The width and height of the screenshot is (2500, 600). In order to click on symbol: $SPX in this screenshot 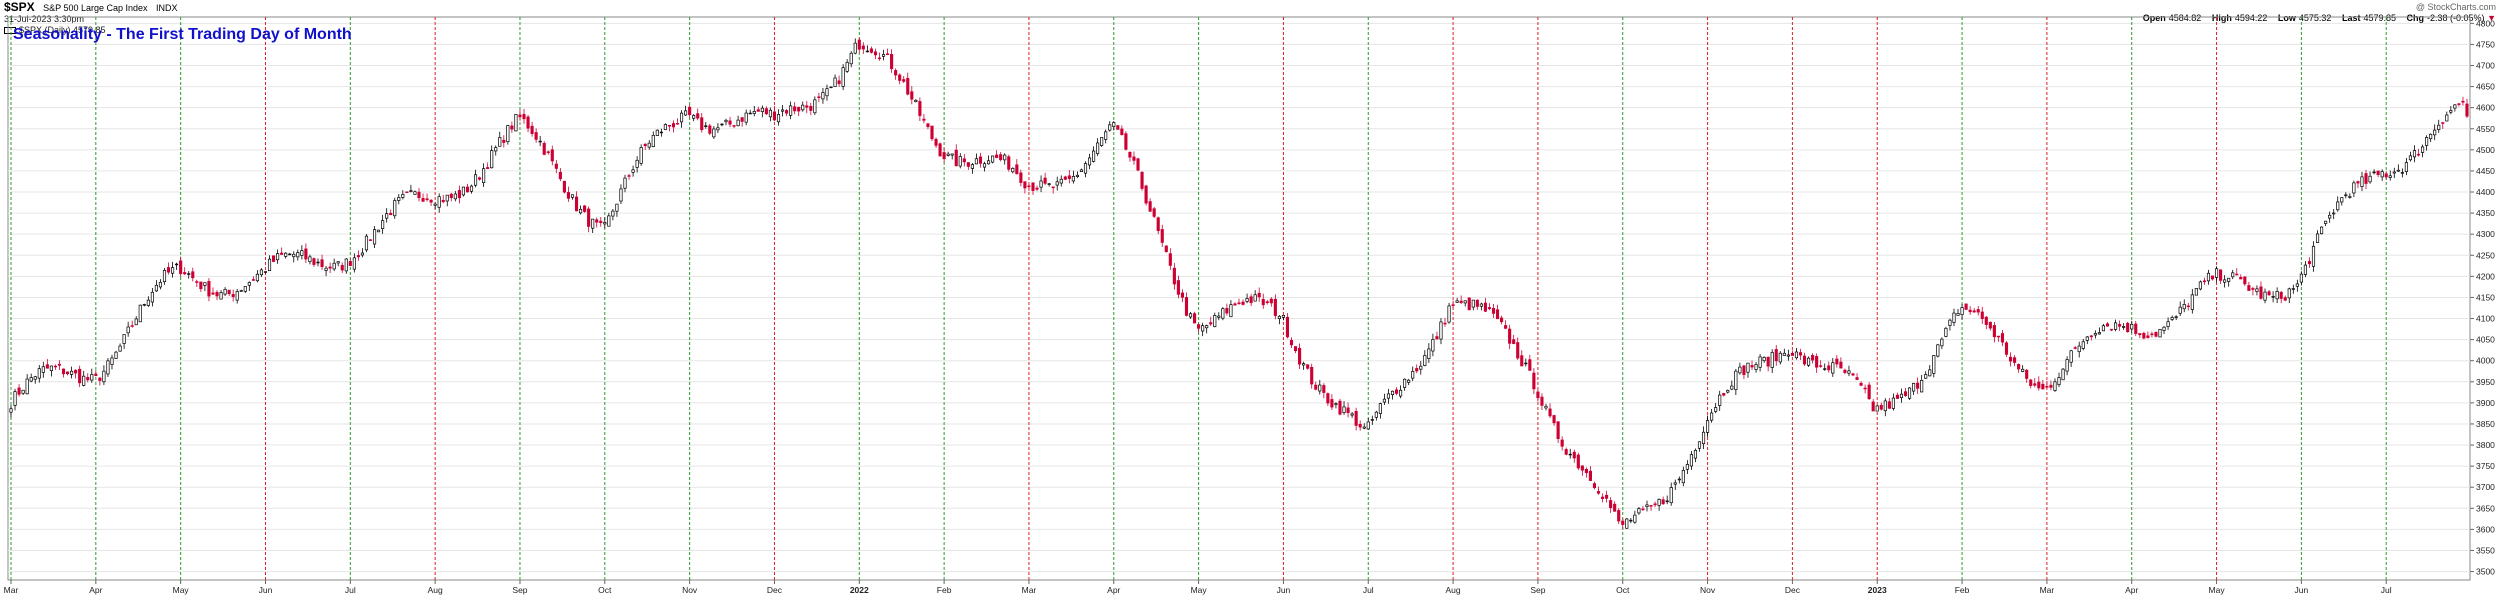, I will do `click(19, 7)`.